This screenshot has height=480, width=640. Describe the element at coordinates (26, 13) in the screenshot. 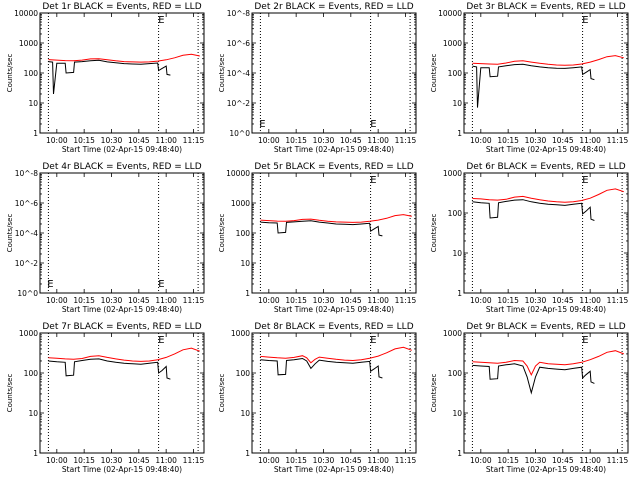

I see `y-tick-label: 10000` at that location.